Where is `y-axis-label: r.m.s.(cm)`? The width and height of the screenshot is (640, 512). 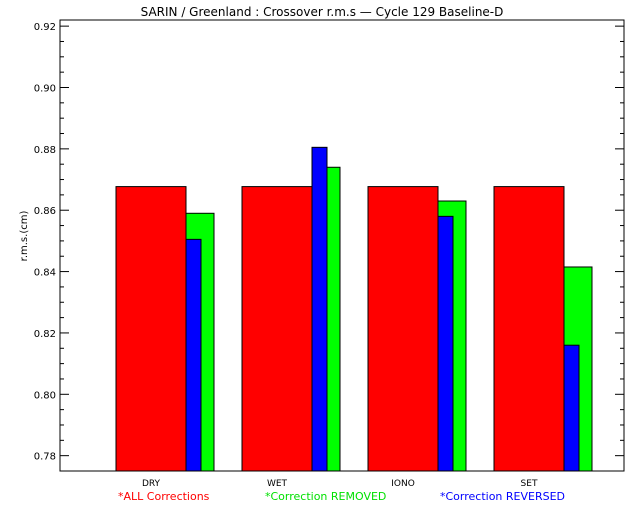
y-axis-label: r.m.s.(cm) is located at coordinates (24, 236).